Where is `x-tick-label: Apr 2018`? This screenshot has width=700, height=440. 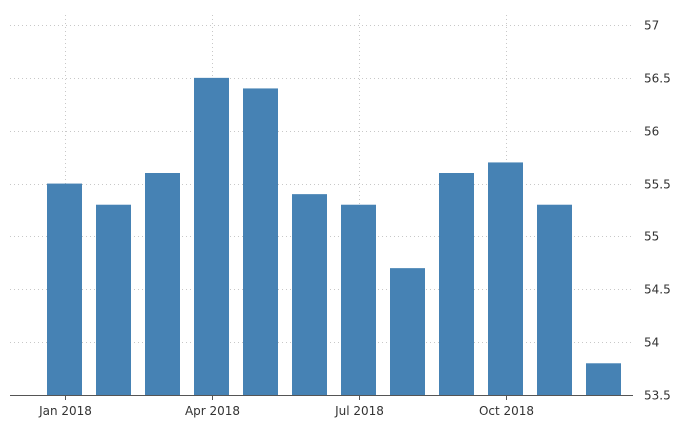 x-tick-label: Apr 2018 is located at coordinates (212, 411).